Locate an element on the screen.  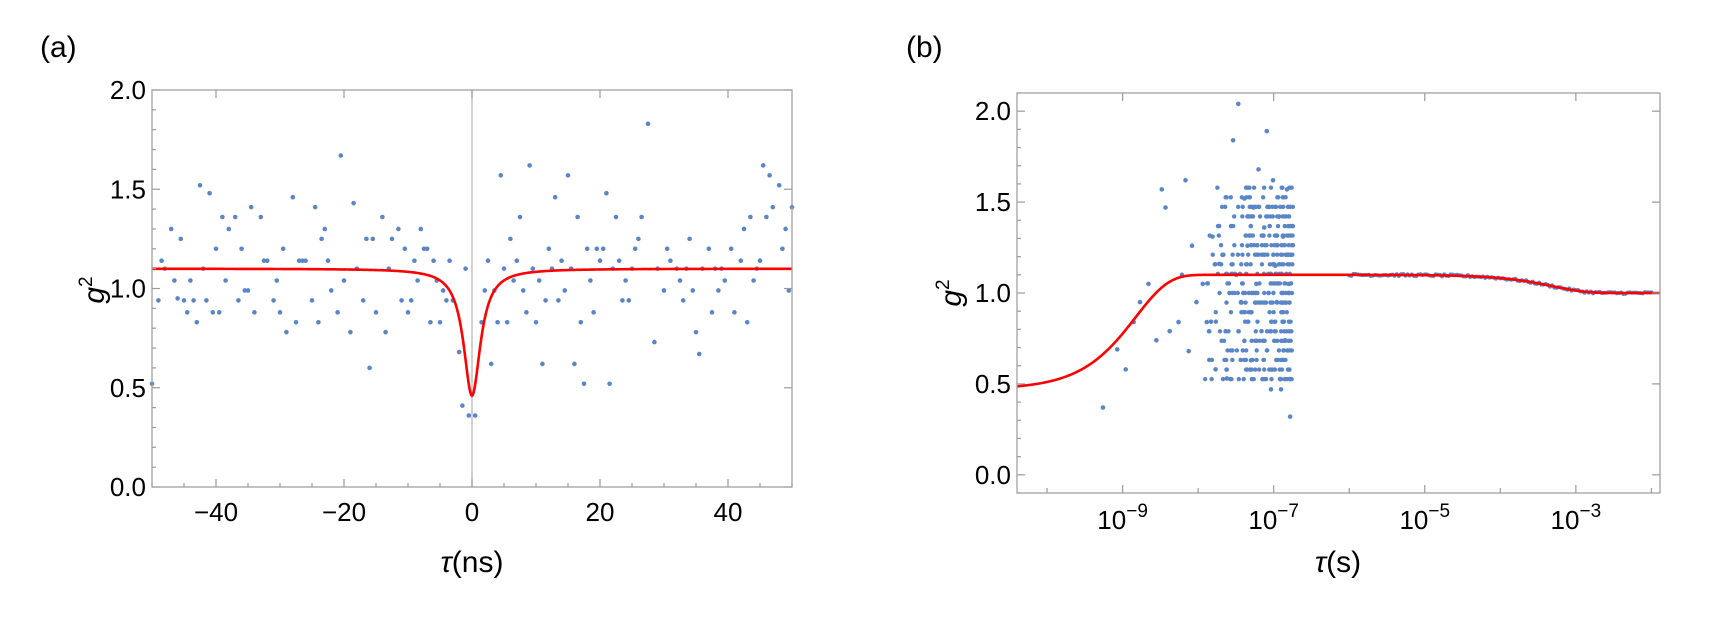
panel-a-x-tick-label: 20 is located at coordinates (600, 512).